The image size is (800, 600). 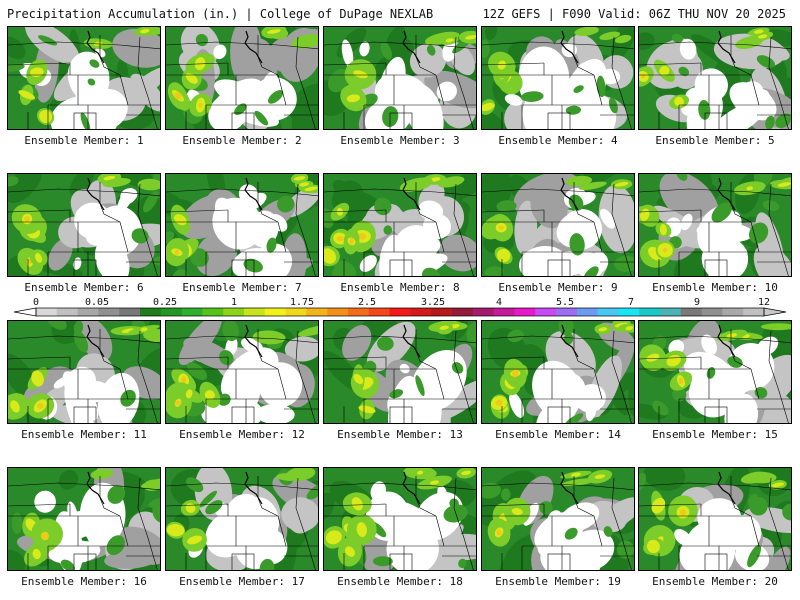 What do you see at coordinates (715, 287) in the screenshot?
I see `ensemble-member-label: Ensemble Member: 10` at bounding box center [715, 287].